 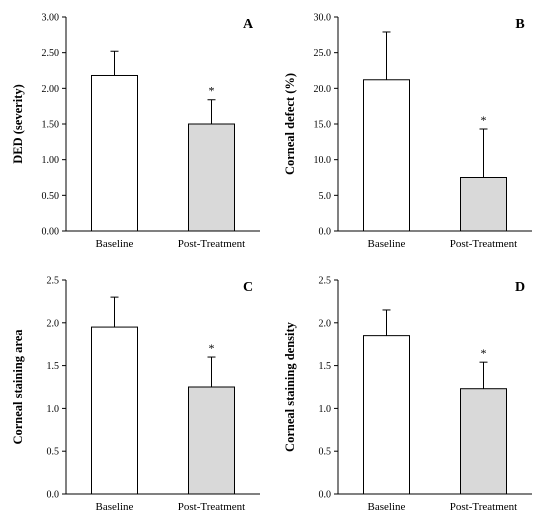 What do you see at coordinates (290, 386) in the screenshot?
I see `y-axis-label: Corneal staining density` at bounding box center [290, 386].